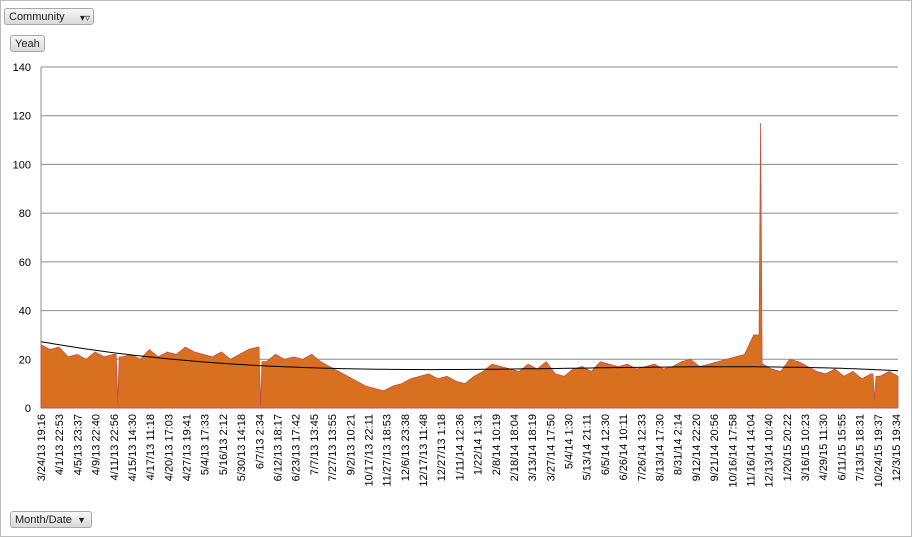  Describe the element at coordinates (442, 447) in the screenshot. I see `x-tick-label: 12/27/13 1:18` at that location.